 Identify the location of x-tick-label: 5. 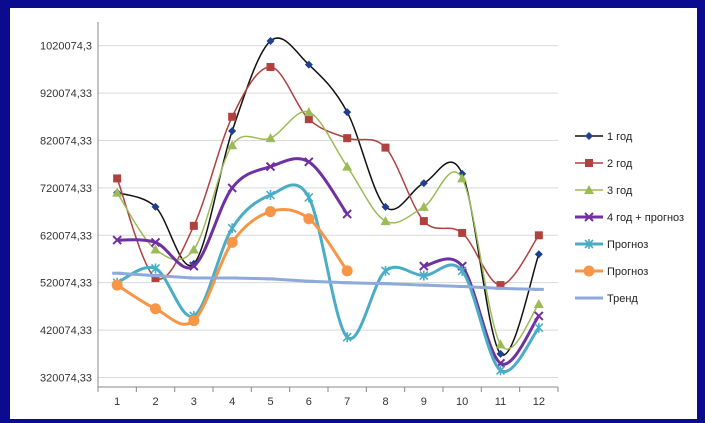
(270, 402).